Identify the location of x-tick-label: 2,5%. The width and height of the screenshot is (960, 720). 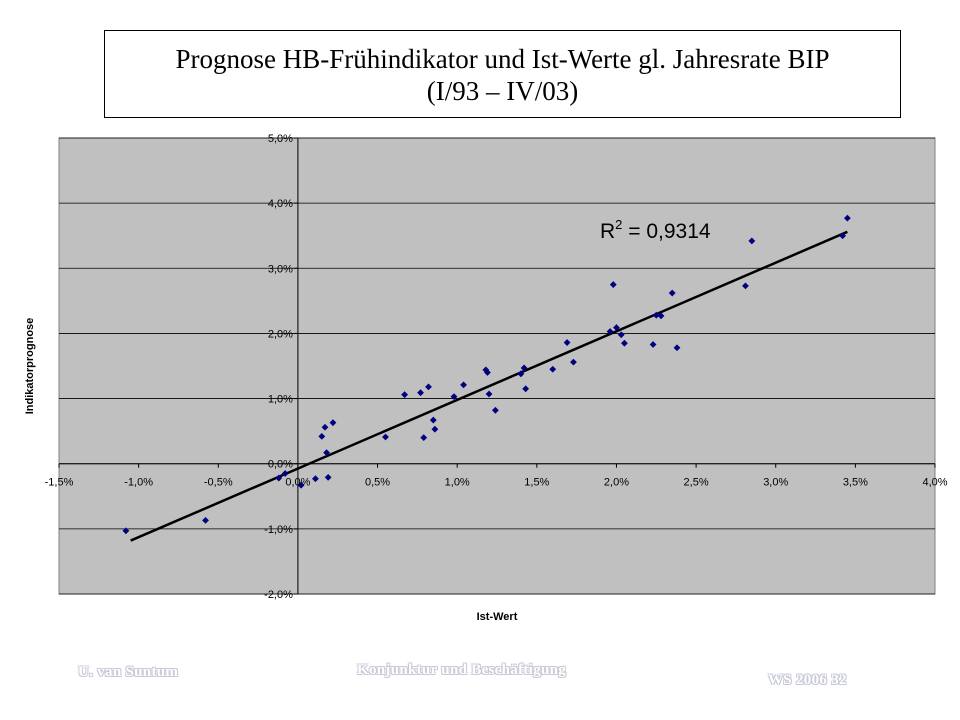
(696, 483).